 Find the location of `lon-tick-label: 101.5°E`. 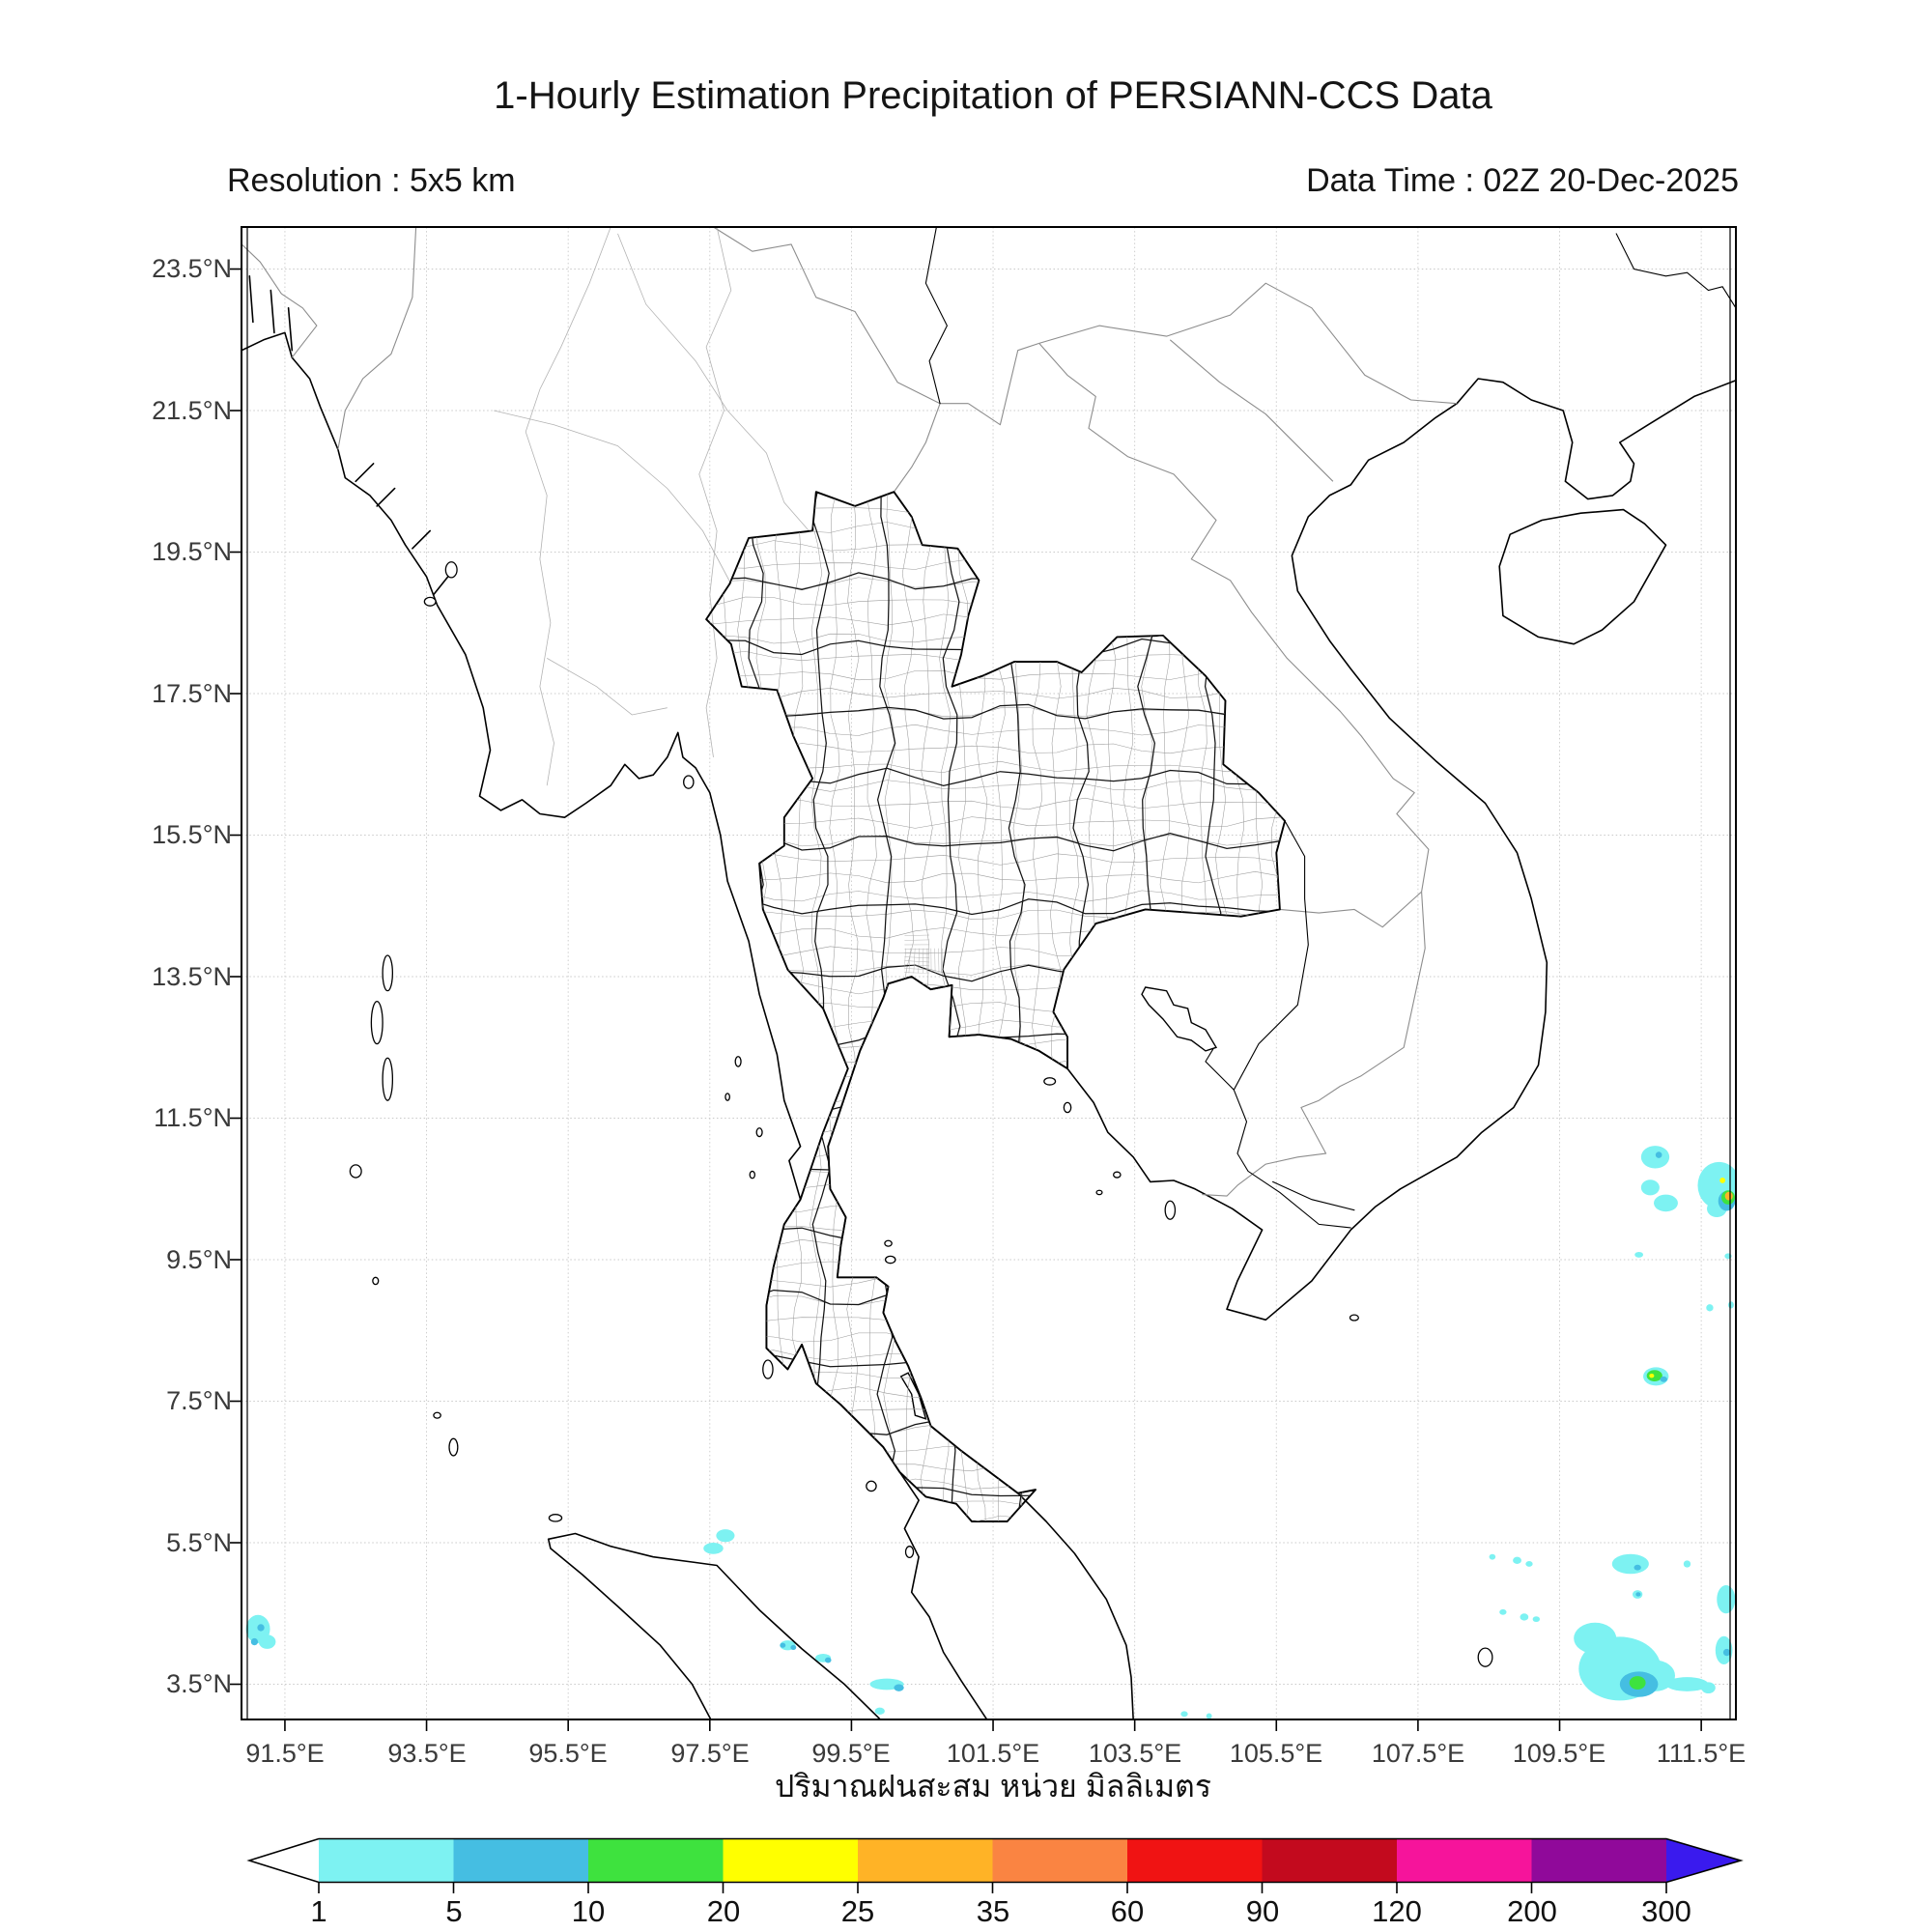

lon-tick-label: 101.5°E is located at coordinates (993, 1753).